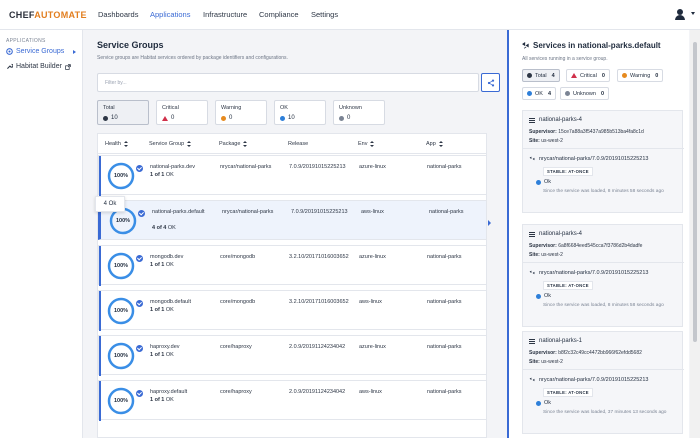 The image size is (700, 438). What do you see at coordinates (359, 112) in the screenshot?
I see `status-card-unknown: Unknown 0` at bounding box center [359, 112].